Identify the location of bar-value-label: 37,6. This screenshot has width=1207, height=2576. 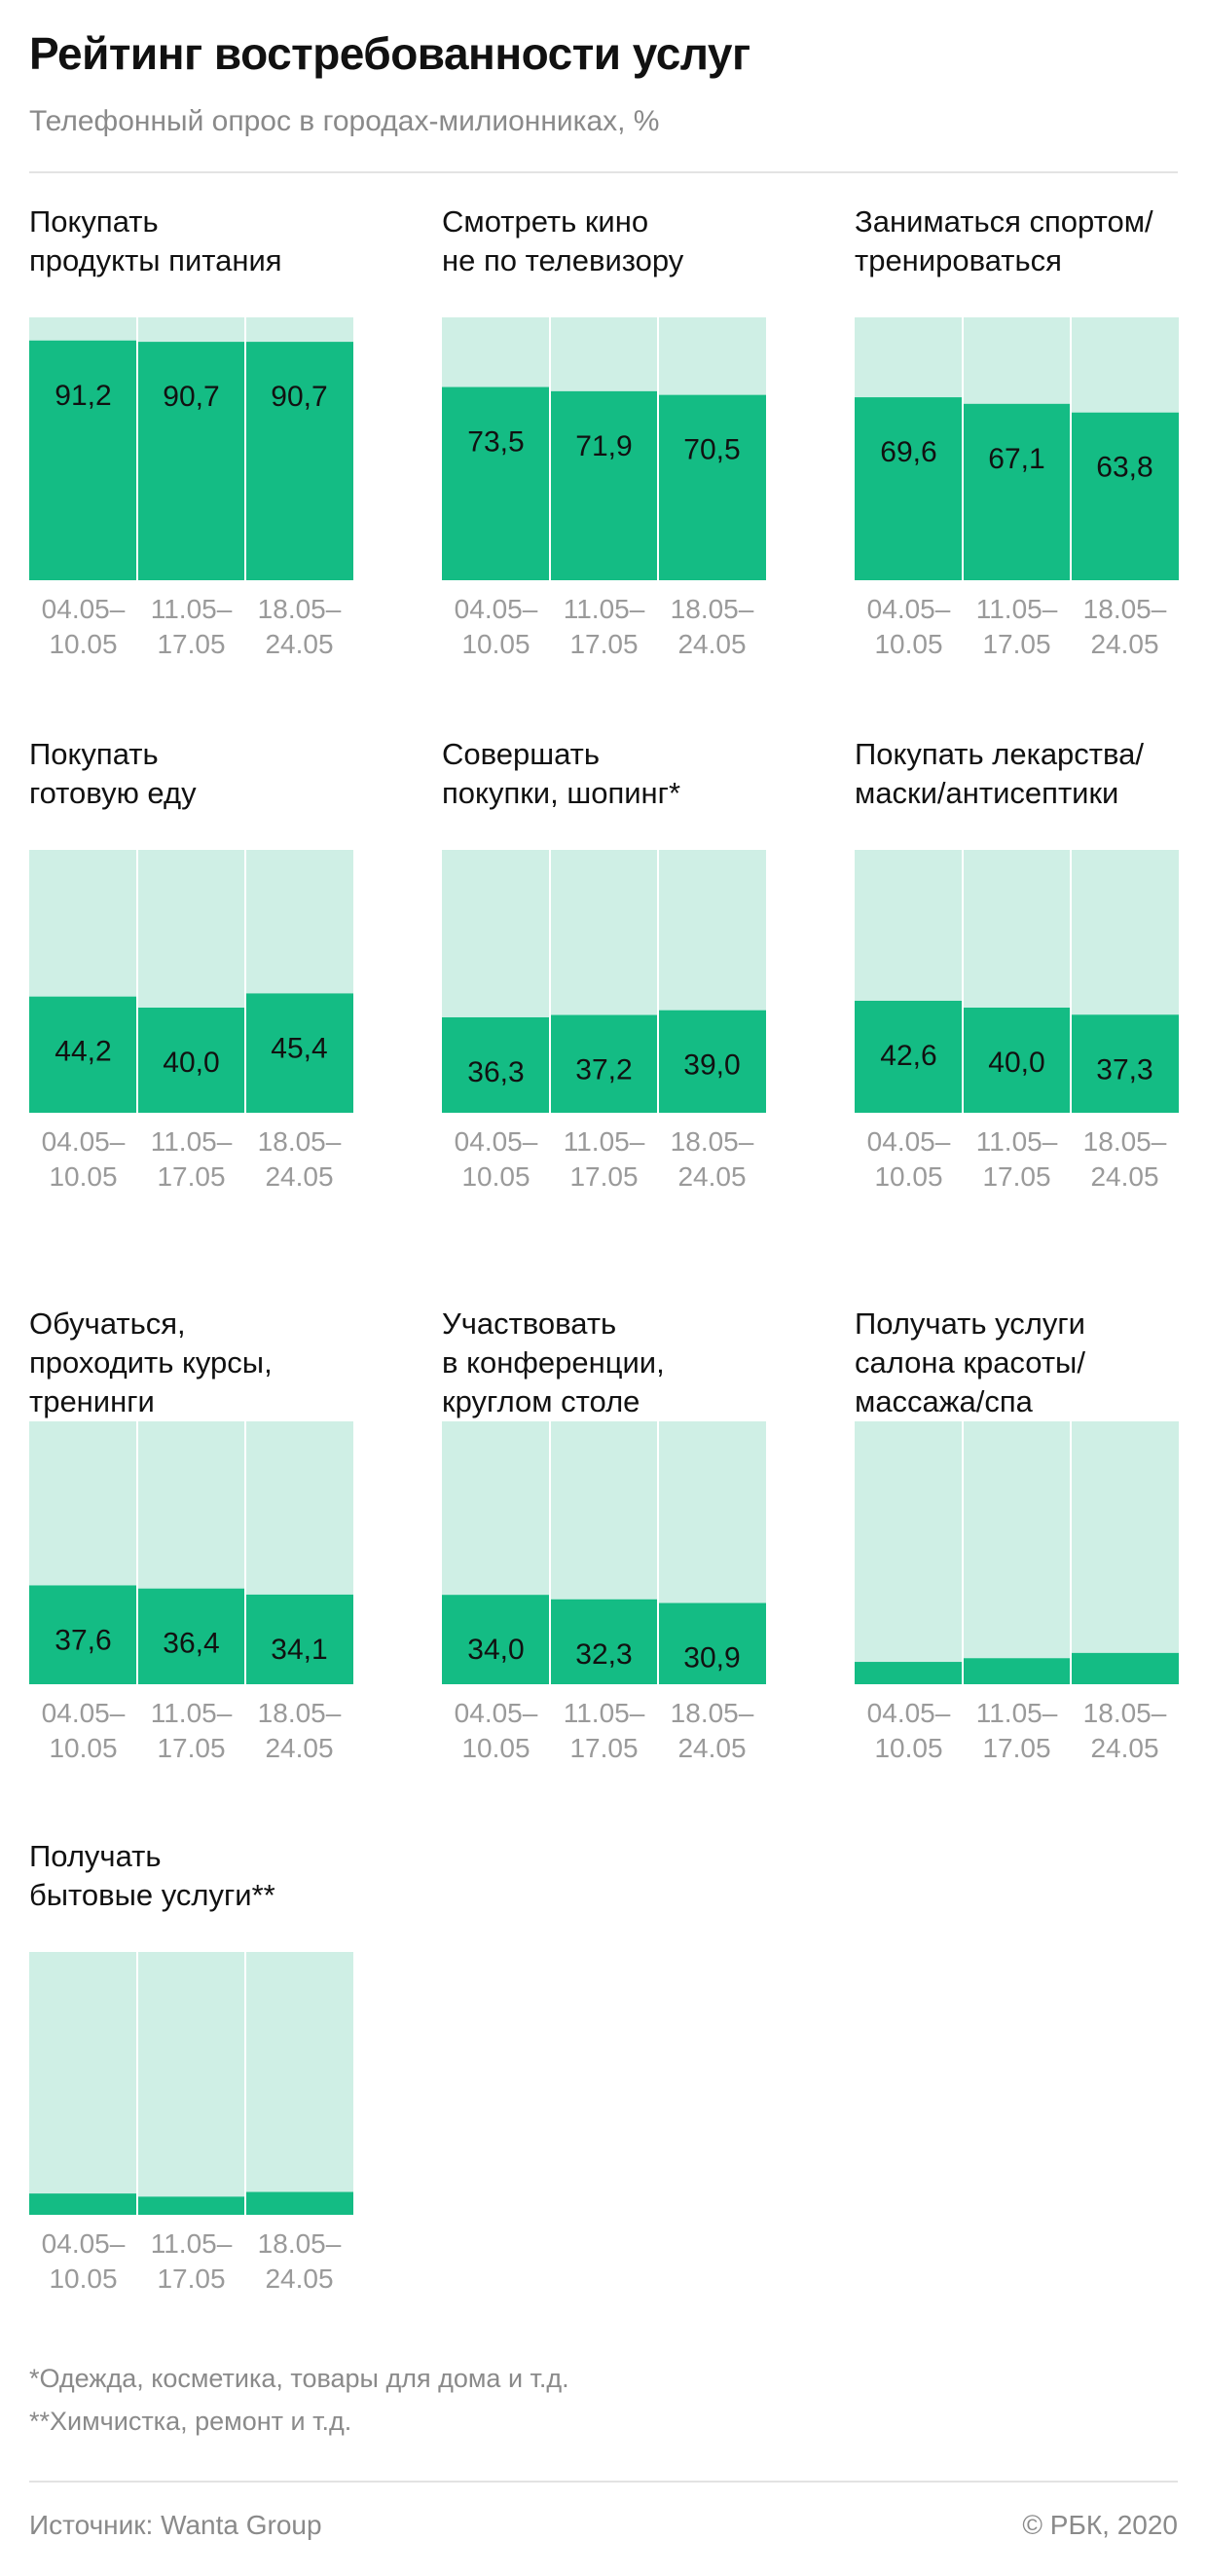
(83, 1640).